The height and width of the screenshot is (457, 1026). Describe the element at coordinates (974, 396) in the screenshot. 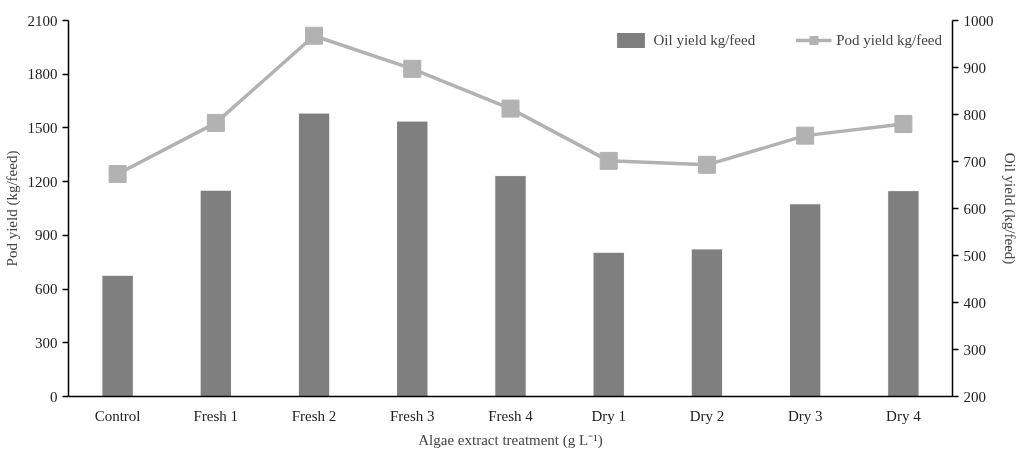

I see `y2-tick-label: 200` at that location.